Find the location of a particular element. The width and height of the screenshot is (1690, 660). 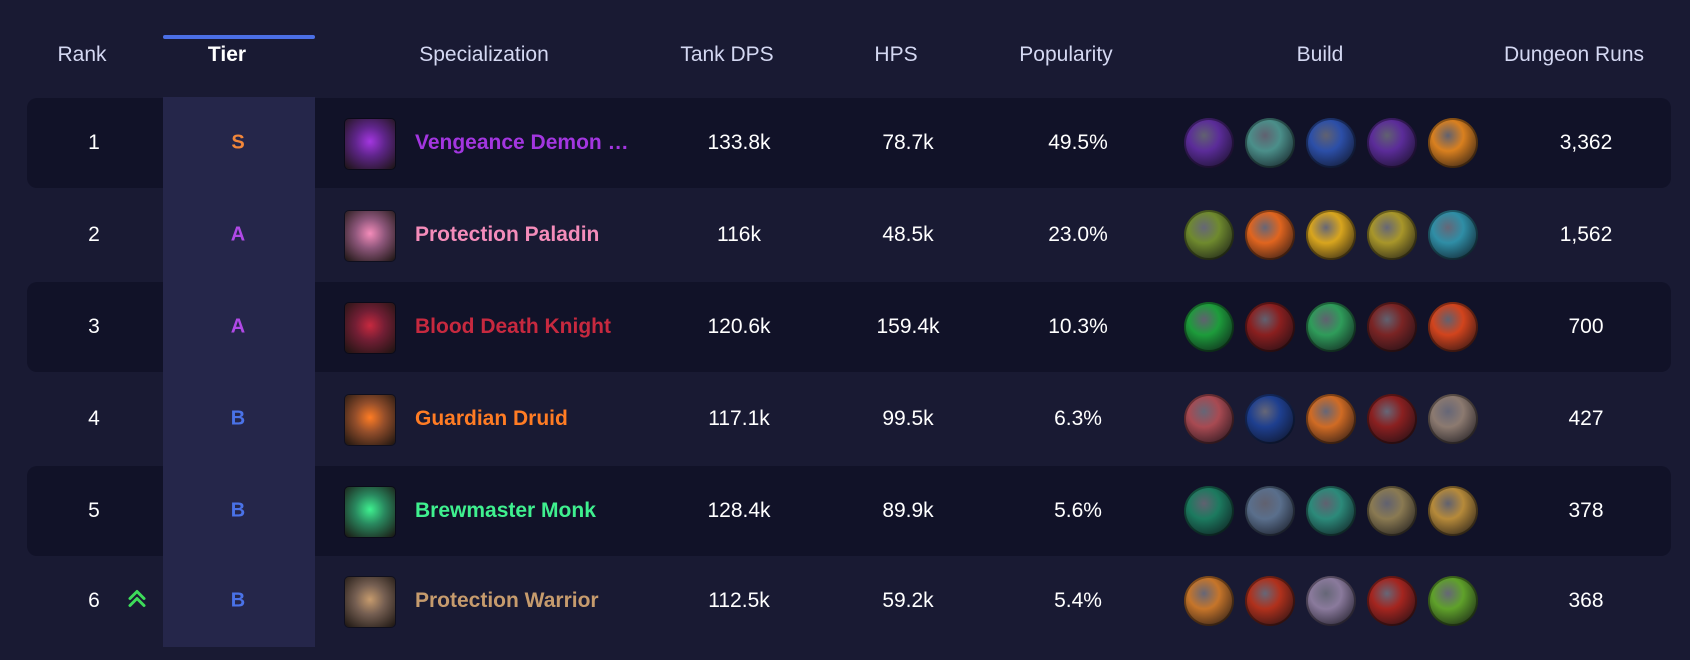

header-specialization: Specialization is located at coordinates (484, 54).